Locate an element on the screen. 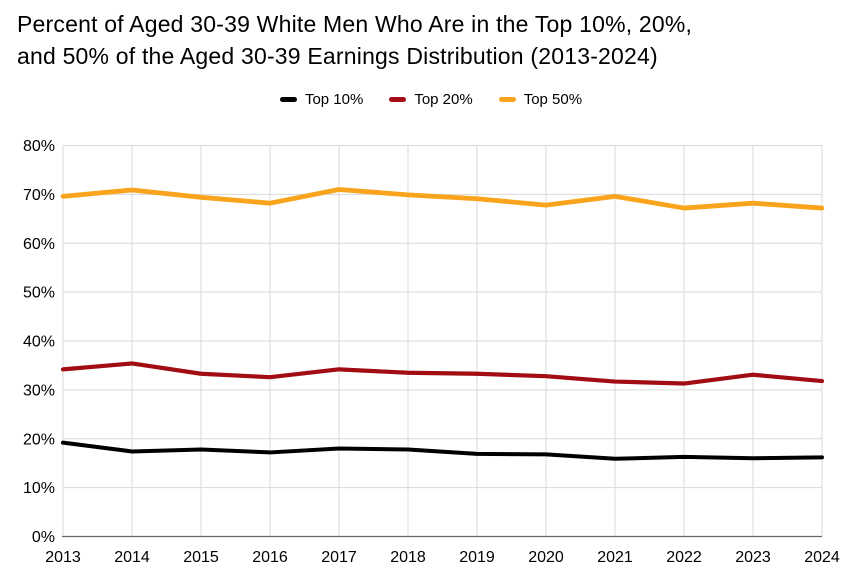 The image size is (862, 584). legend: Top 10% Top 20% Top 50% is located at coordinates (431, 99).